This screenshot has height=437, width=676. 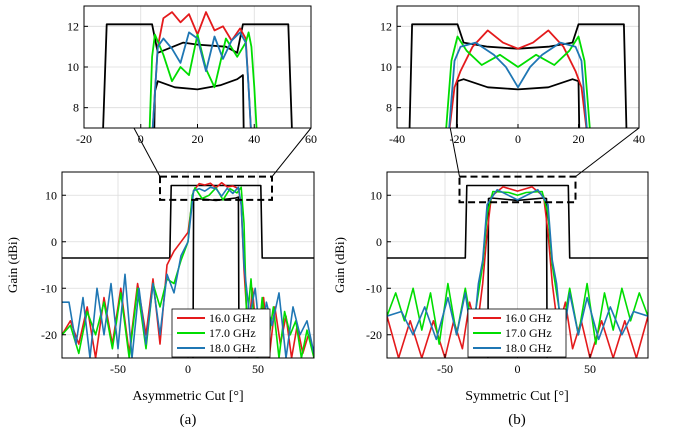 I want to click on panel-a-legend: 16.0 GHz 17.0 GHz 18.0 GHz, so click(x=221, y=333).